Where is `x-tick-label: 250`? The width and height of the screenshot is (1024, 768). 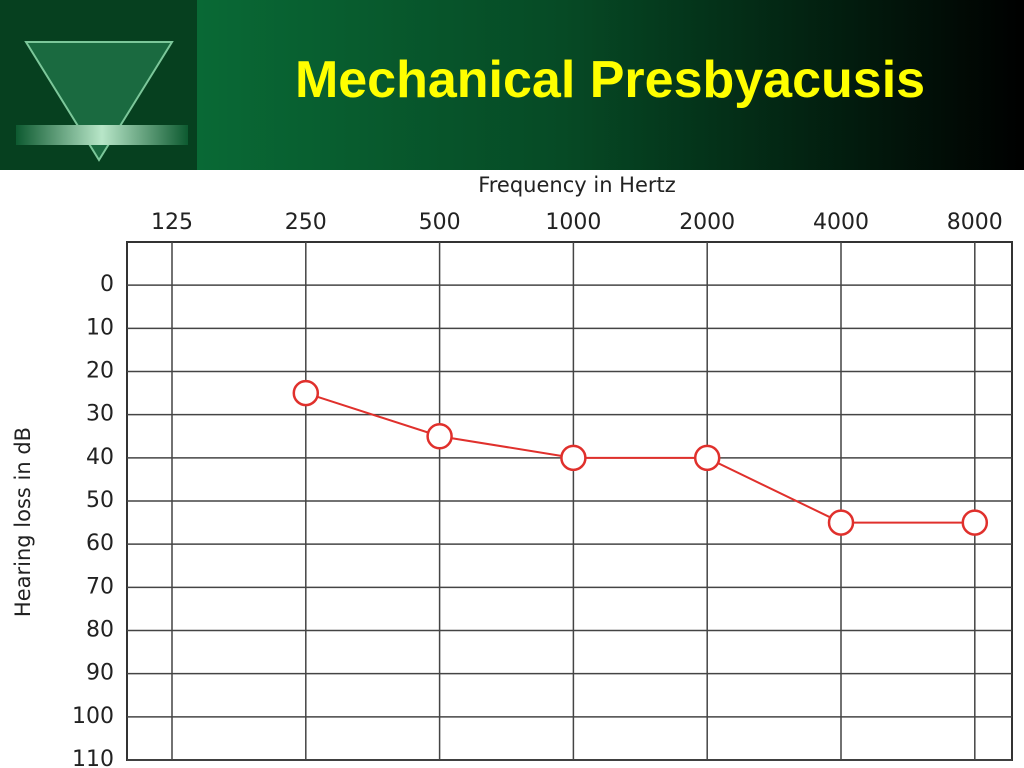 x-tick-label: 250 is located at coordinates (306, 222).